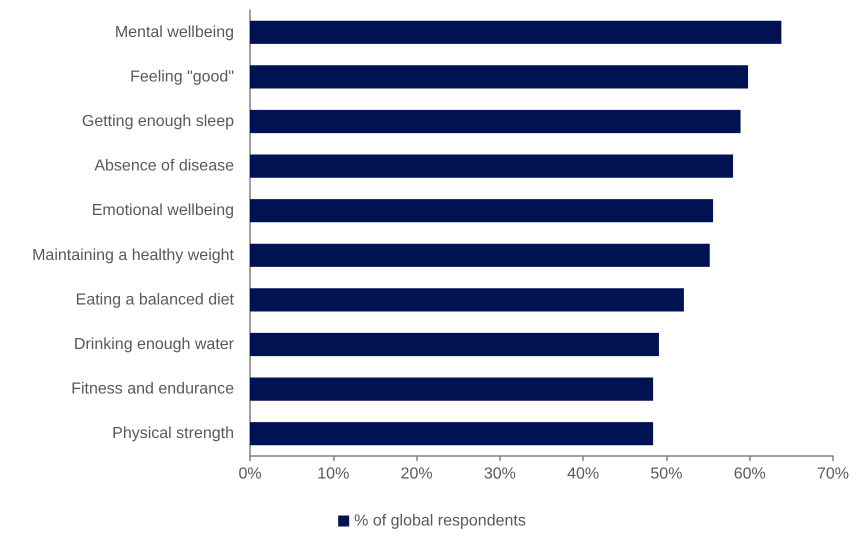 This screenshot has height=536, width=864. Describe the element at coordinates (666, 474) in the screenshot. I see `x-tick-label: 50%` at that location.